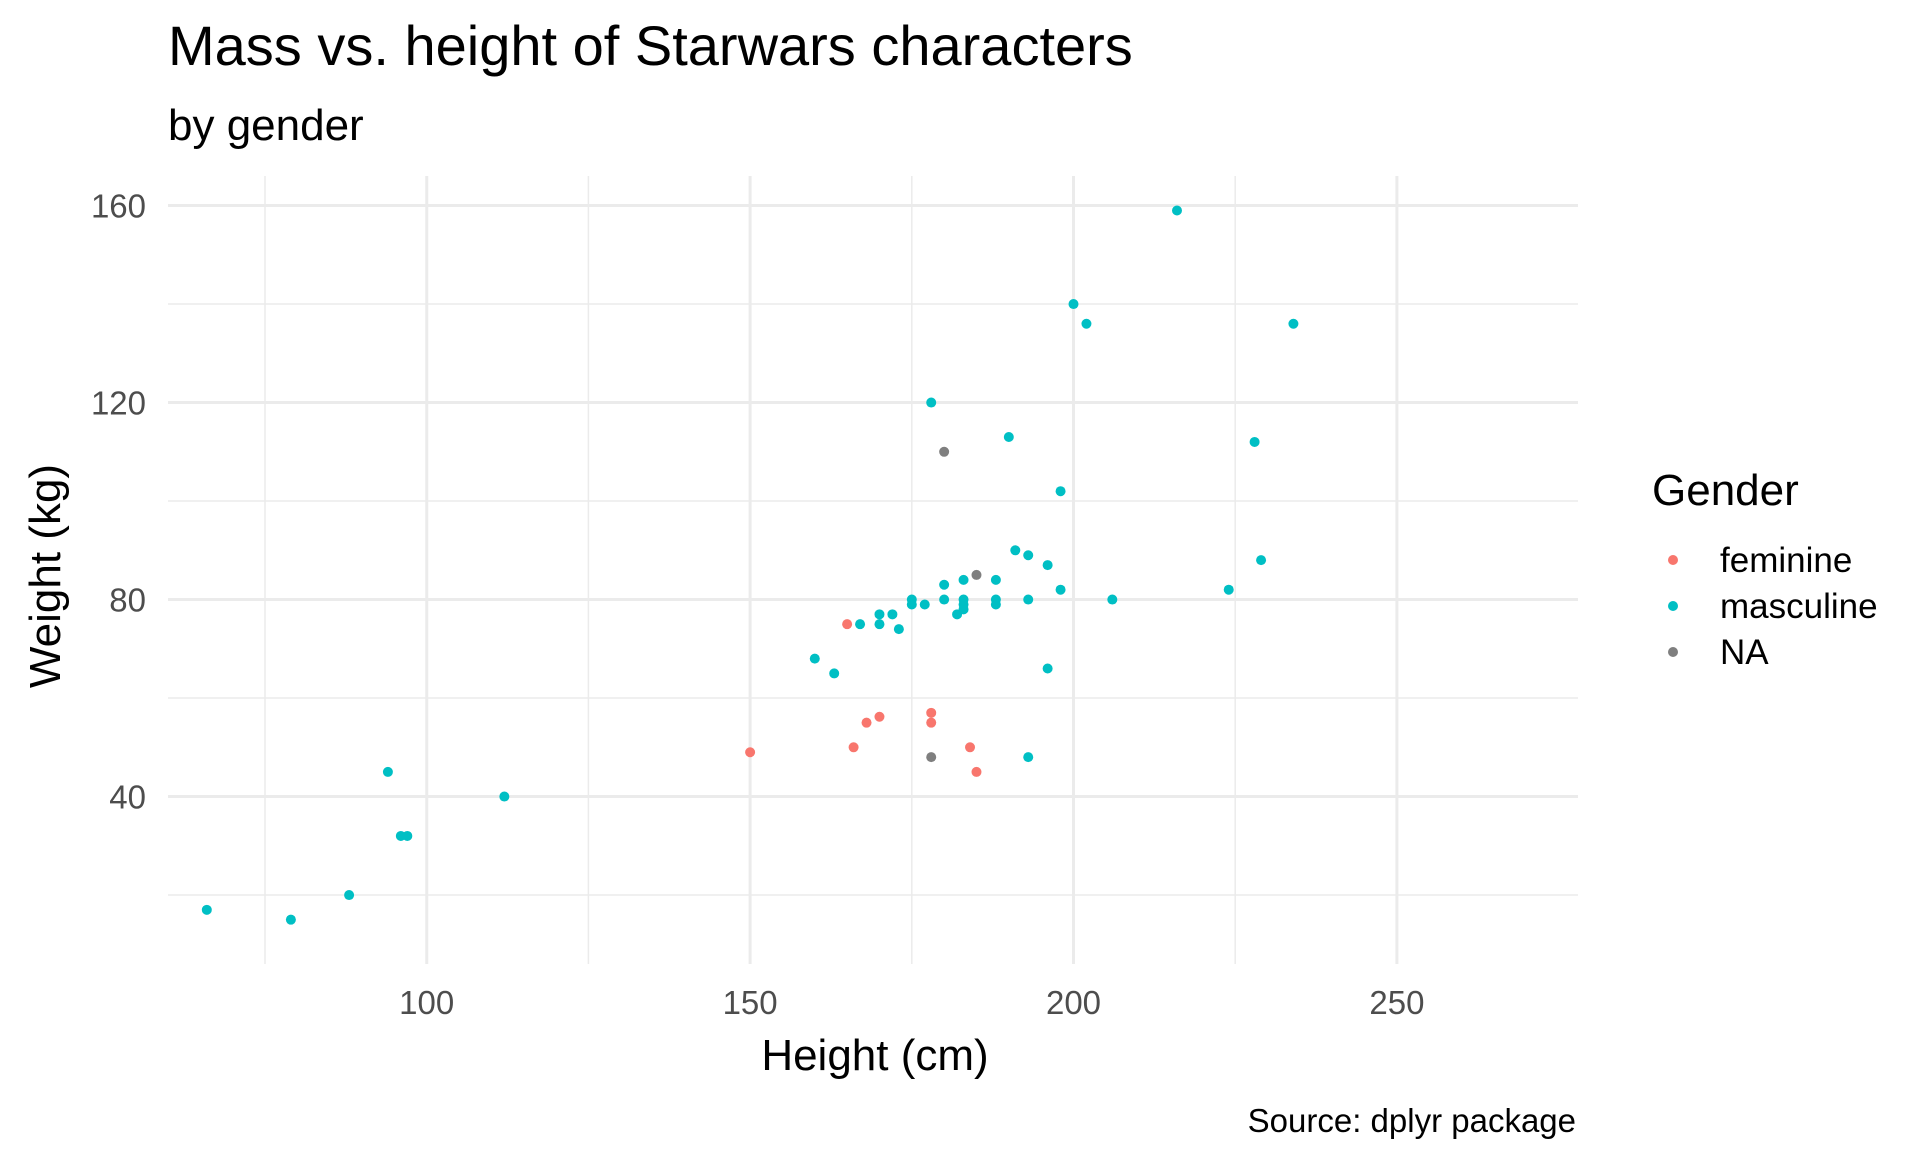  I want to click on chart-caption: Source: dplyr package, so click(1412, 1120).